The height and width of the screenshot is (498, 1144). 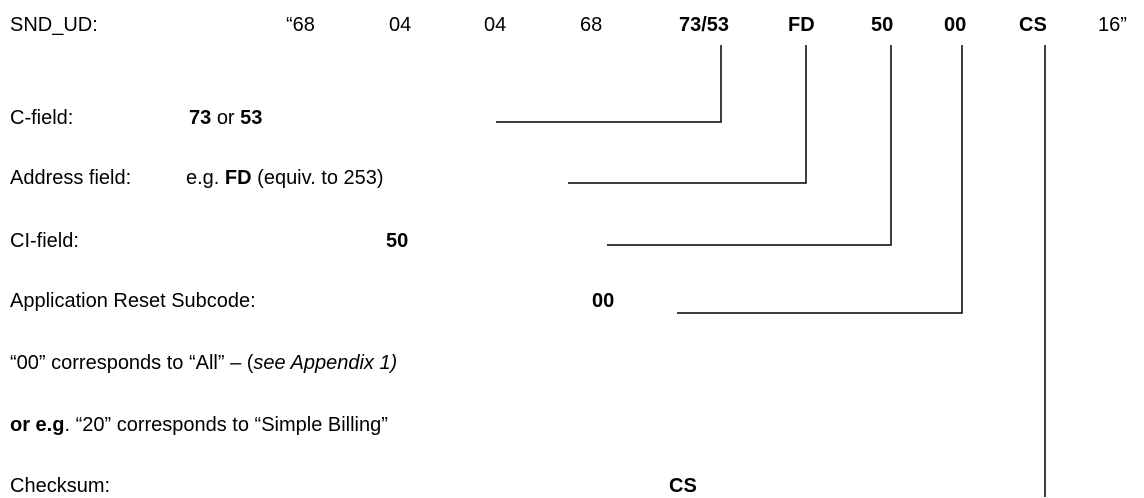 What do you see at coordinates (300, 25) in the screenshot?
I see `frame-byte-start: “68` at bounding box center [300, 25].